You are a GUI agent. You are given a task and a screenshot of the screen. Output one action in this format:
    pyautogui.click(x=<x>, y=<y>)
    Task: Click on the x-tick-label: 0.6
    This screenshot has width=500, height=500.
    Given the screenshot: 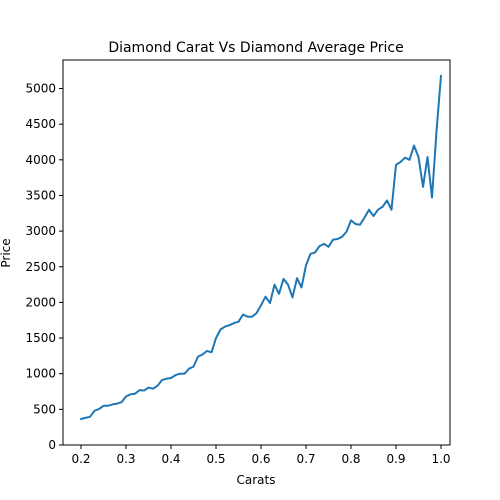 What is the action you would take?
    pyautogui.click(x=260, y=459)
    